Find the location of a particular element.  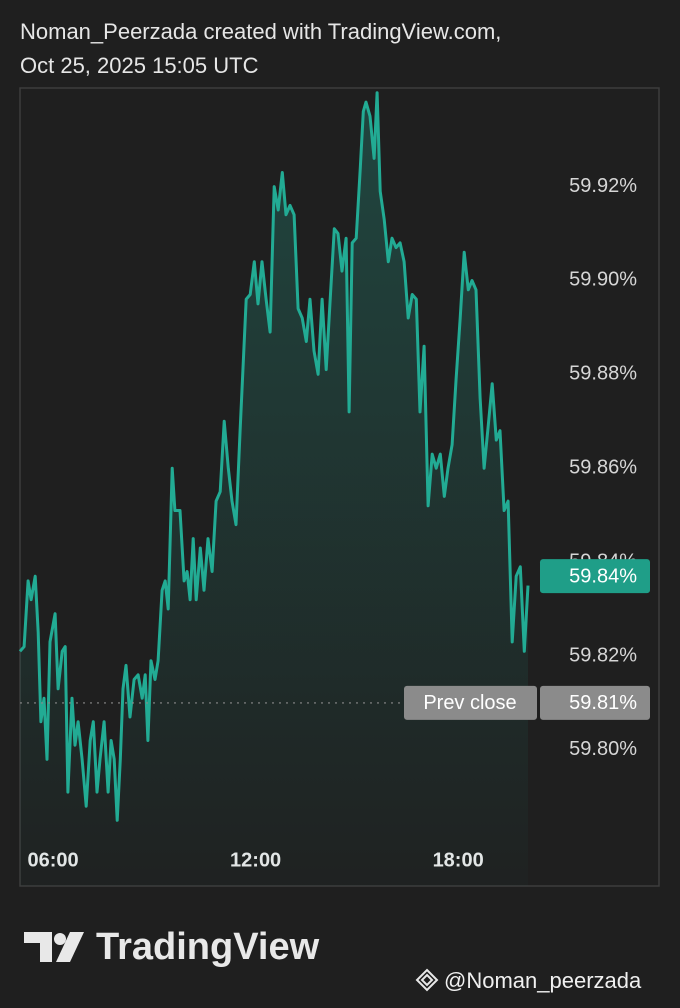

y-tick-label: 59.82% is located at coordinates (603, 655).